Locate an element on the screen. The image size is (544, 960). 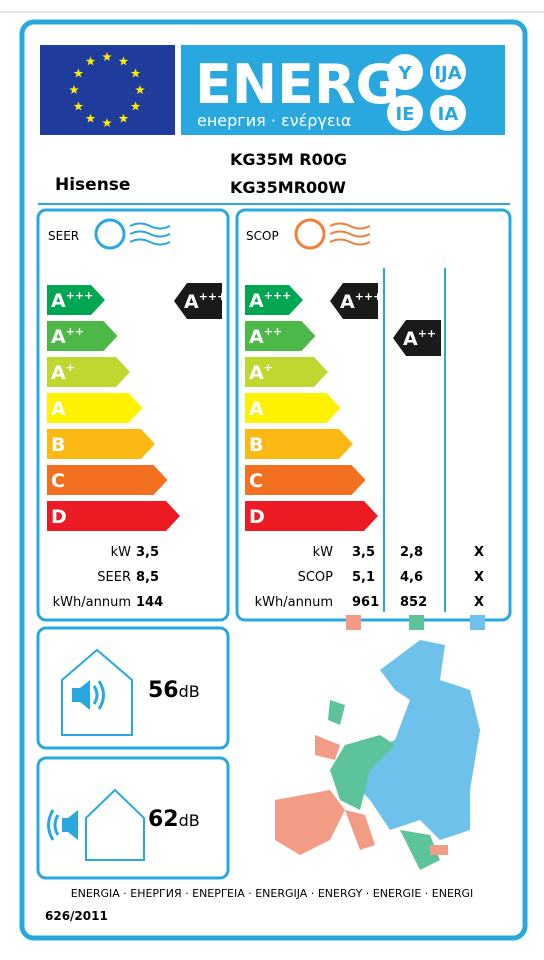
energy-word: ENERG is located at coordinates (297, 84).